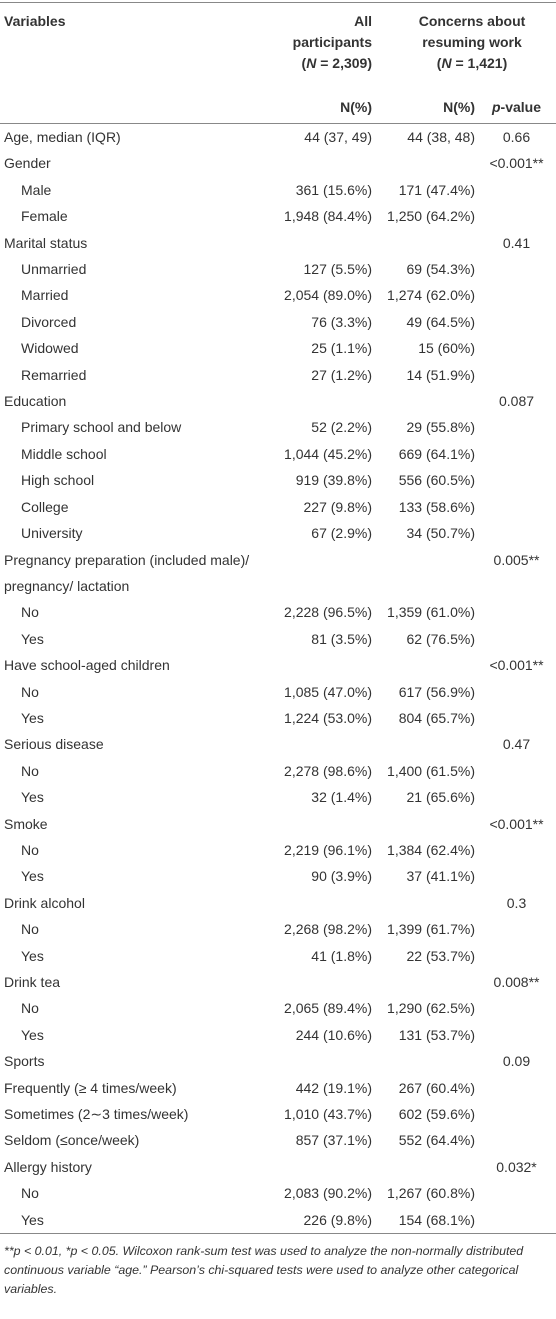 The width and height of the screenshot is (556, 1319). What do you see at coordinates (431, 216) in the screenshot?
I see `concern-count: 1,250 (64.2%)` at bounding box center [431, 216].